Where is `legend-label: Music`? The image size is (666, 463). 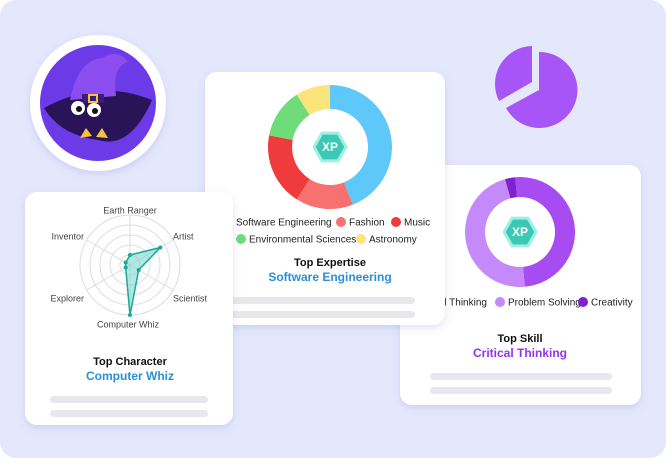
legend-label: Music is located at coordinates (417, 223).